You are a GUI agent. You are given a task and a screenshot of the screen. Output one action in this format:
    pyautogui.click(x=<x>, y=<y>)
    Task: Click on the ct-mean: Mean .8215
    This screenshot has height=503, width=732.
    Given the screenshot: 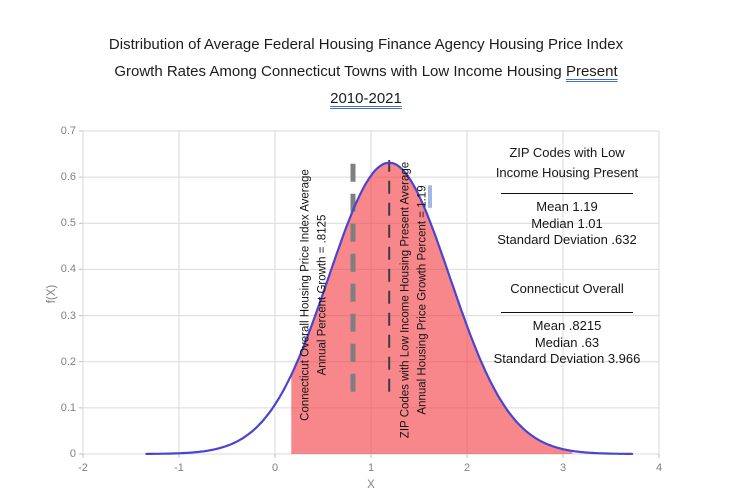 What is the action you would take?
    pyautogui.click(x=567, y=325)
    